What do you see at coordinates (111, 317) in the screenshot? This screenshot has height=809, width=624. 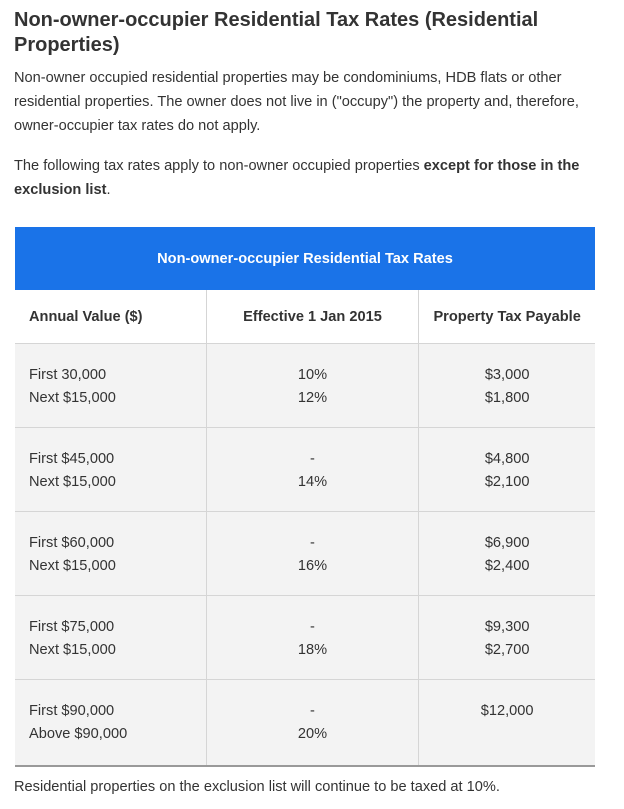 I see `header-annual-value: Annual Value ($)` at bounding box center [111, 317].